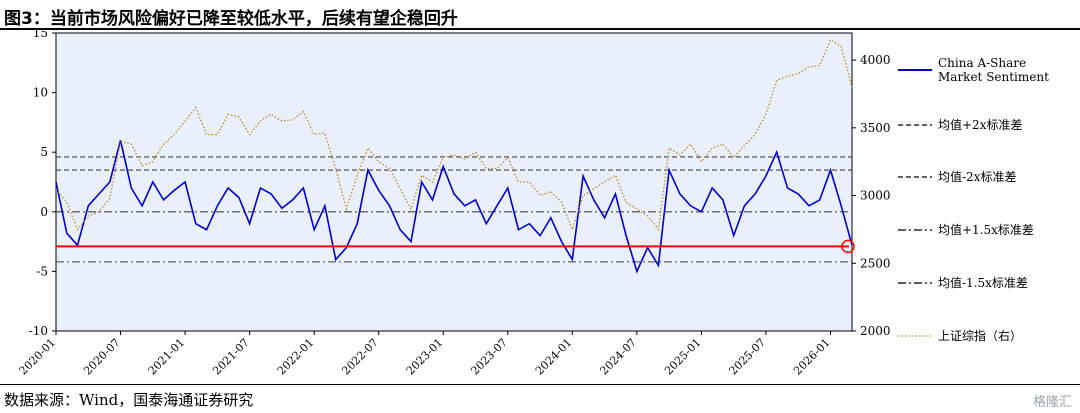  Describe the element at coordinates (983, 282) in the screenshot. I see `legend-label: 均值-1.5x标准差` at that location.